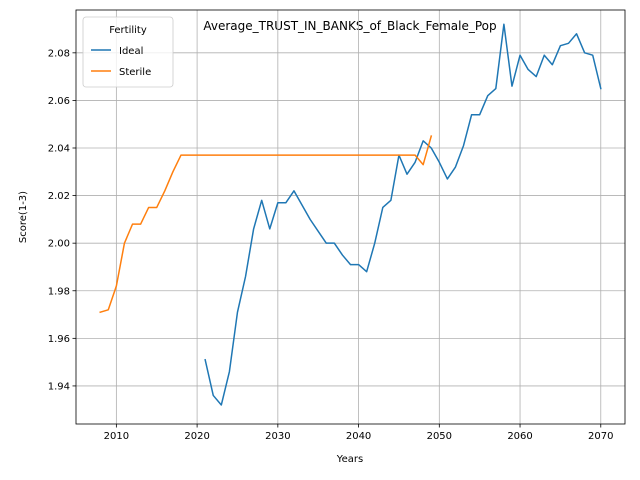 Image resolution: width=640 pixels, height=480 pixels. What do you see at coordinates (131, 51) in the screenshot?
I see `legend-label-ideal: Ideal` at bounding box center [131, 51].